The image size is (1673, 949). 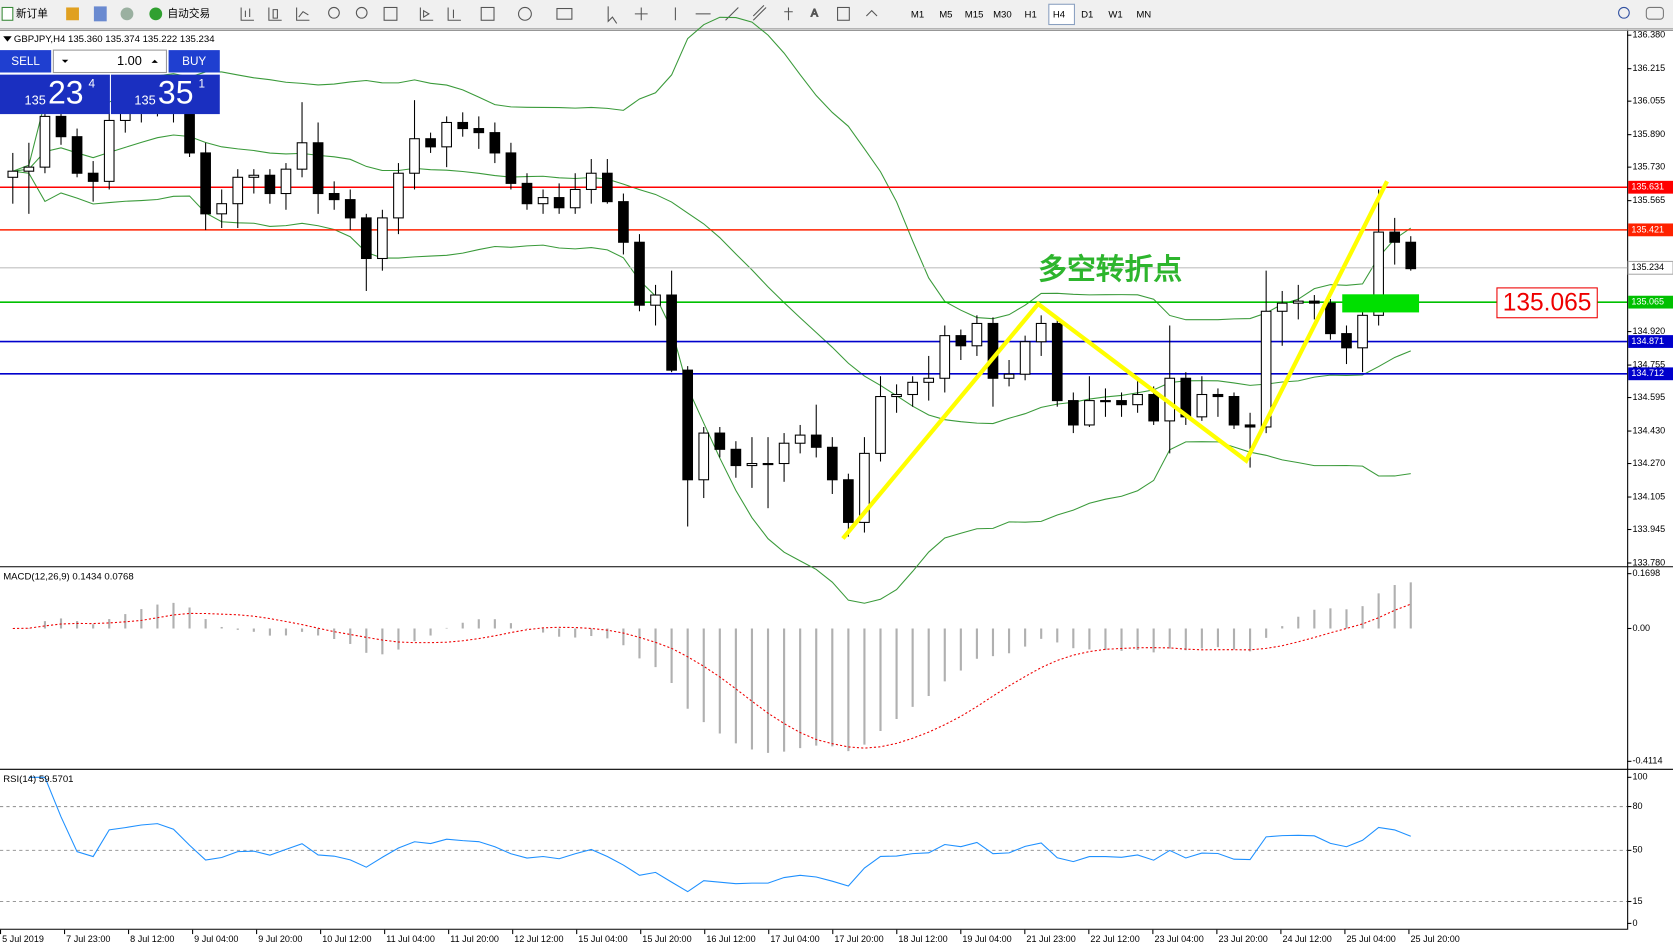 What do you see at coordinates (303, 14) in the screenshot?
I see `line-tool` at bounding box center [303, 14].